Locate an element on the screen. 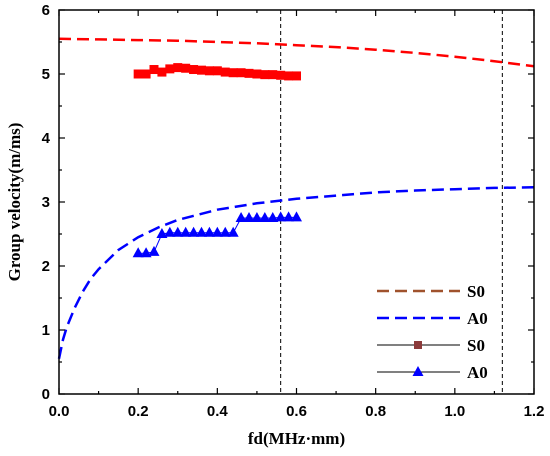 This screenshot has height=456, width=550. theory-curve-s0 is located at coordinates (296, 52).